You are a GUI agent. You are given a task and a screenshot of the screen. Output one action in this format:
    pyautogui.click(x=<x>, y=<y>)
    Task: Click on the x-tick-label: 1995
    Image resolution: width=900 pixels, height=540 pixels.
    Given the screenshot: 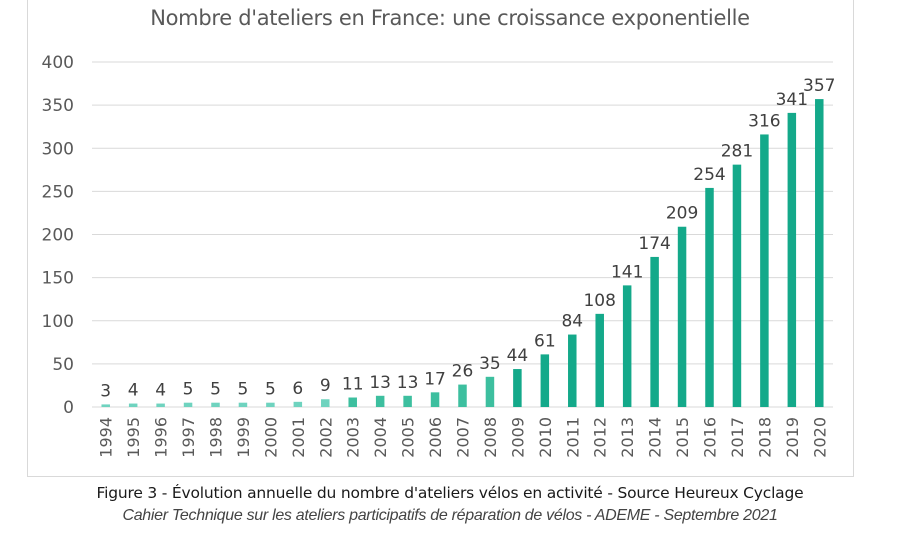 What is the action you would take?
    pyautogui.click(x=133, y=437)
    